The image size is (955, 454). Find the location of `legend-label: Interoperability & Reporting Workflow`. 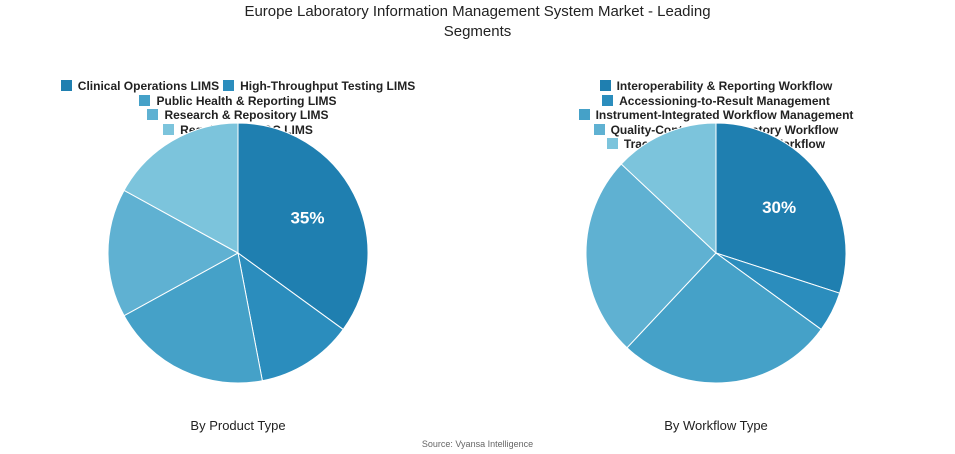

legend-label: Interoperability & Reporting Workflow is located at coordinates (724, 86).